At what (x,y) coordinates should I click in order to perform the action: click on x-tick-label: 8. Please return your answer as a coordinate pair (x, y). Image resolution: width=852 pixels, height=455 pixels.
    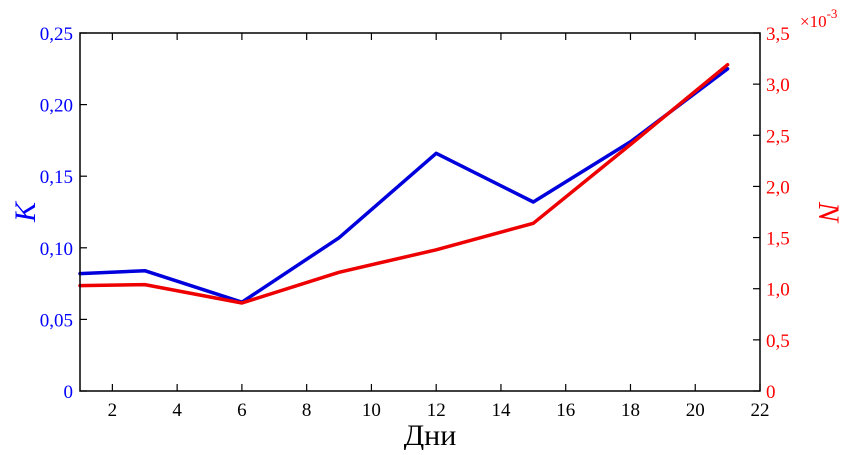
    Looking at the image, I should click on (307, 410).